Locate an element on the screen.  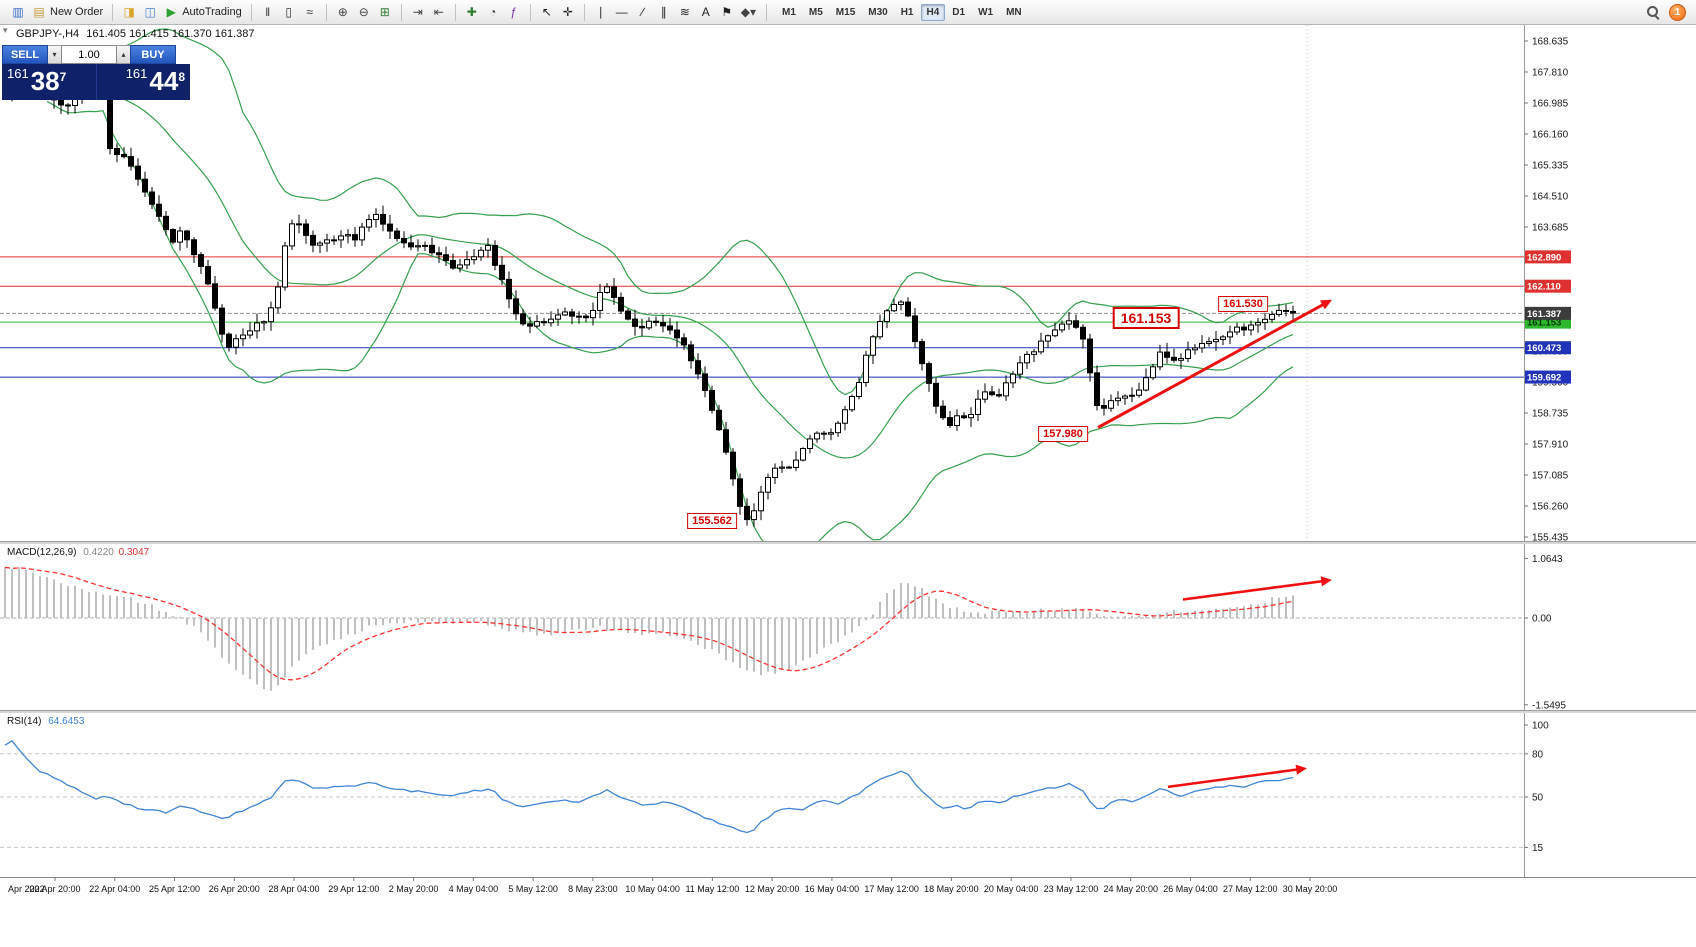
macd-signal-value: 0.3047 is located at coordinates (134, 552).